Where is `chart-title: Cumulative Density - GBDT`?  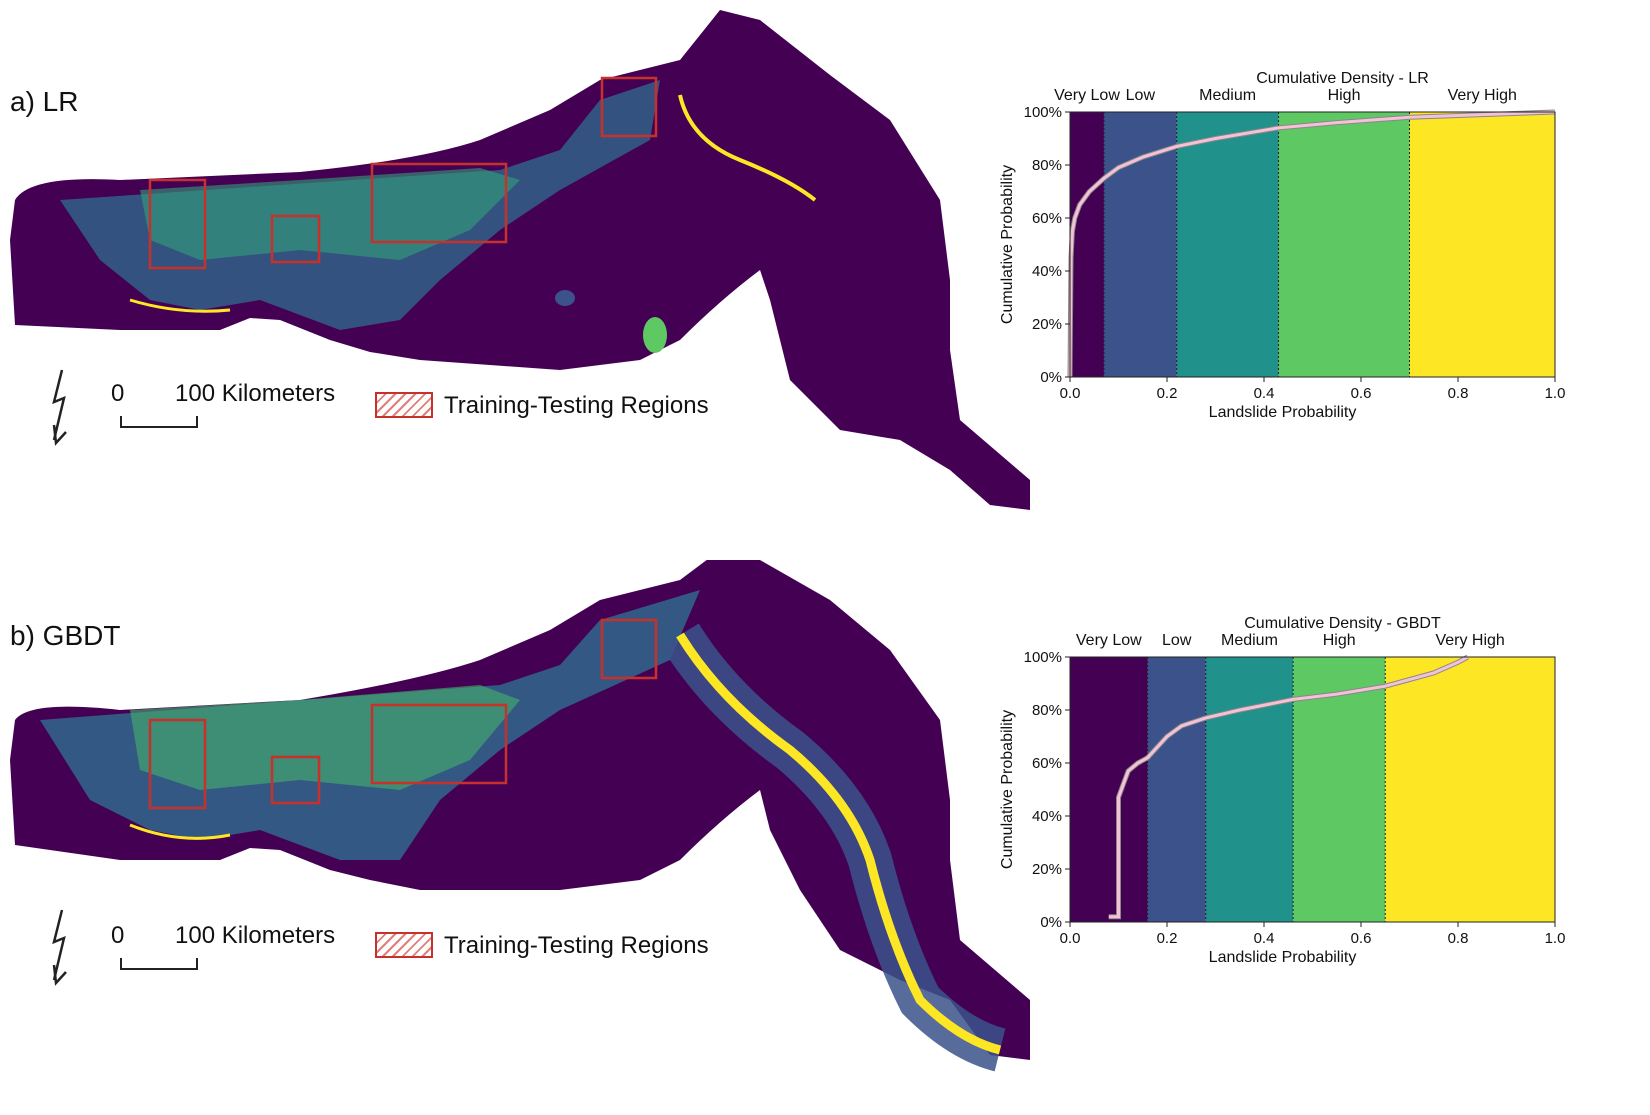
chart-title: Cumulative Density - GBDT is located at coordinates (1342, 623).